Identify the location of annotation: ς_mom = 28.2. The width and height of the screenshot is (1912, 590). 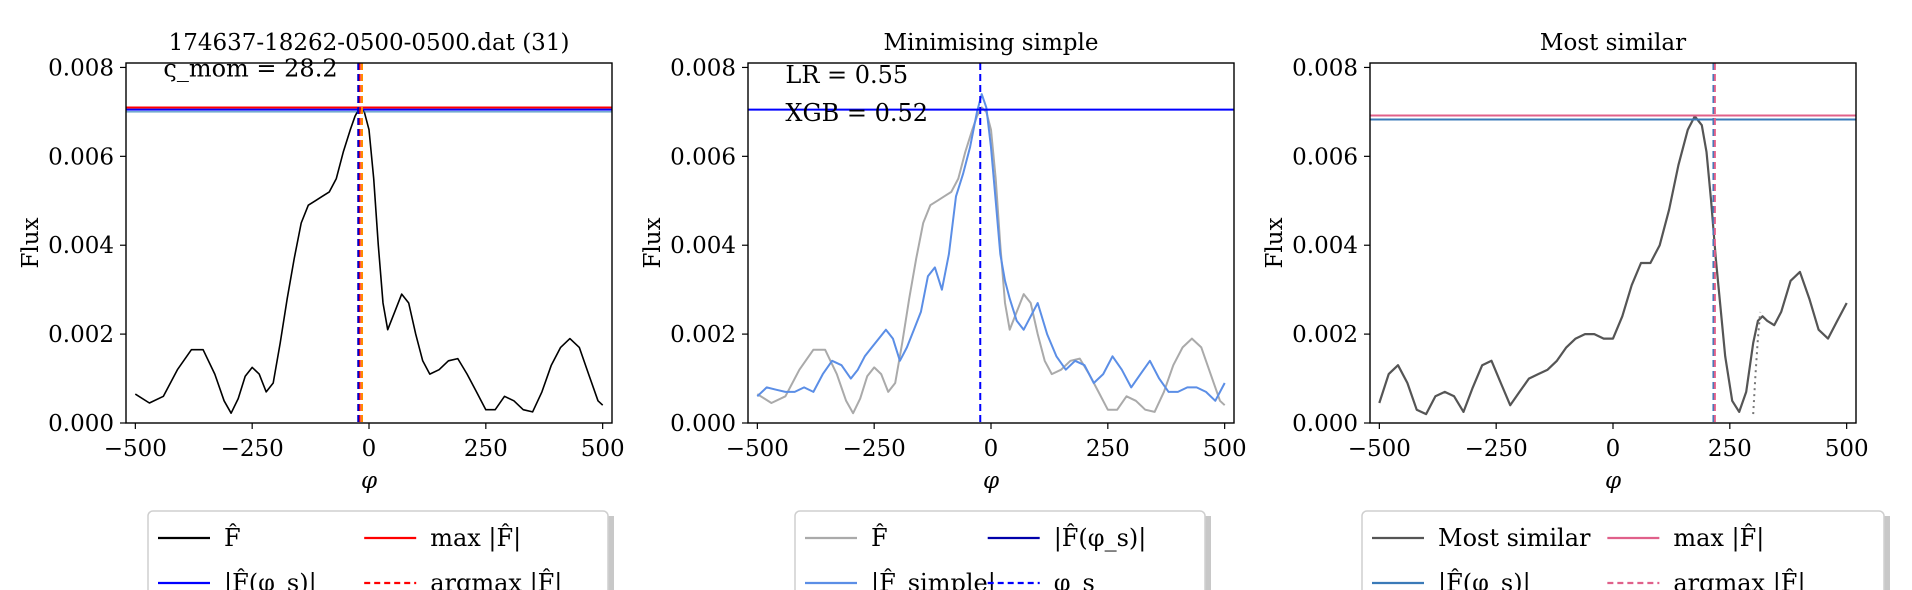
(250, 68).